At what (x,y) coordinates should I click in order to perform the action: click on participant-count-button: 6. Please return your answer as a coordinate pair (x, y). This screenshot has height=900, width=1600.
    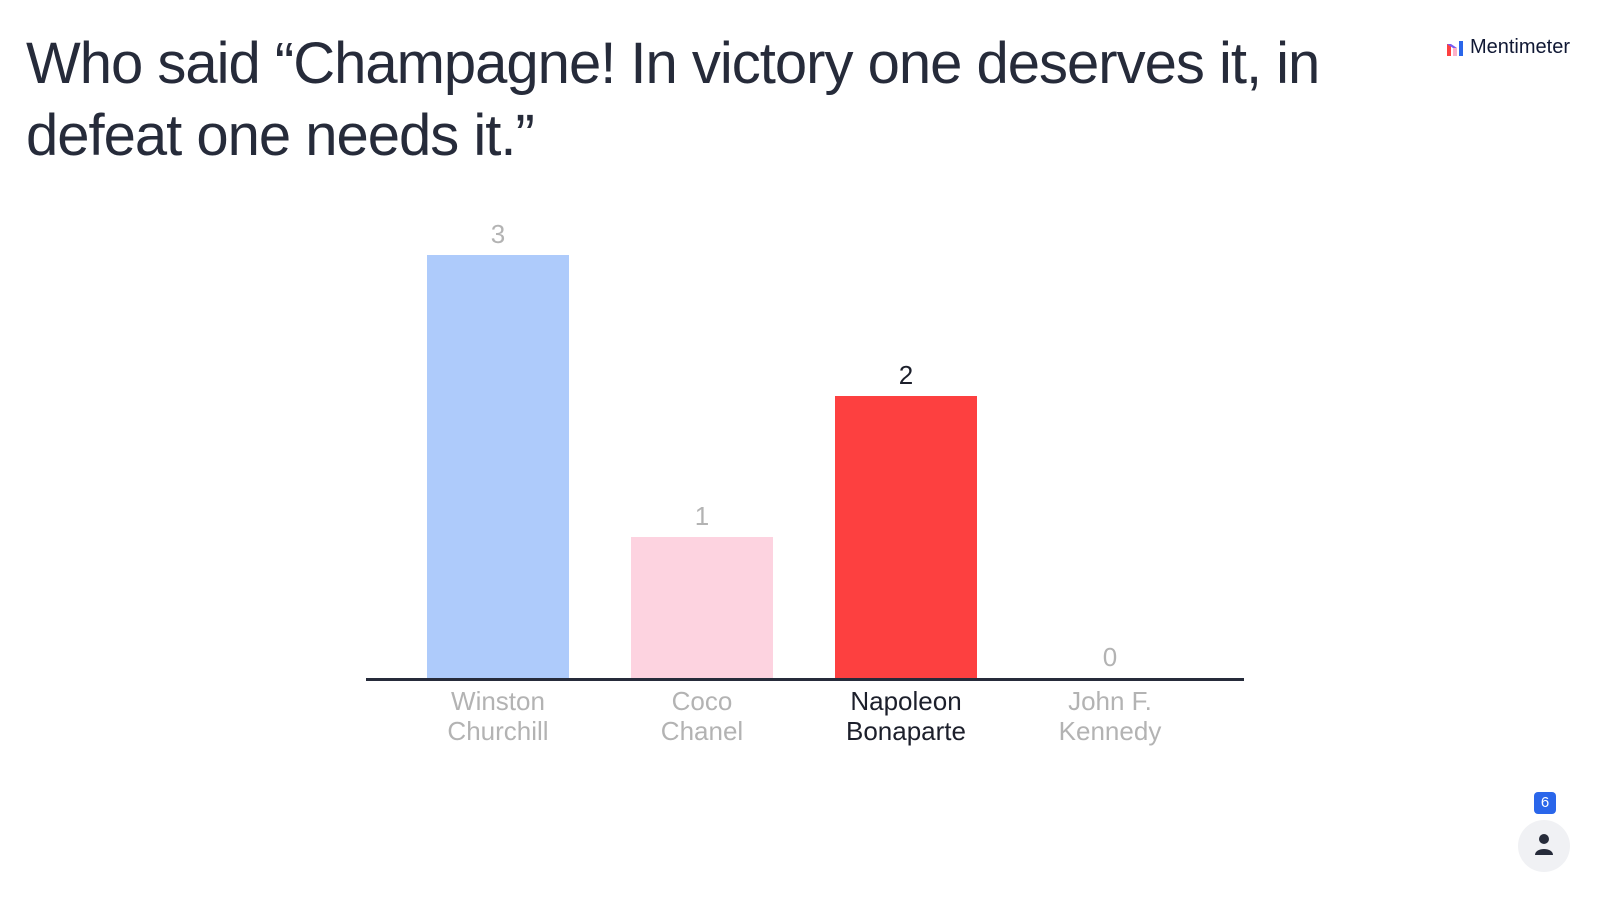
    Looking at the image, I should click on (1544, 832).